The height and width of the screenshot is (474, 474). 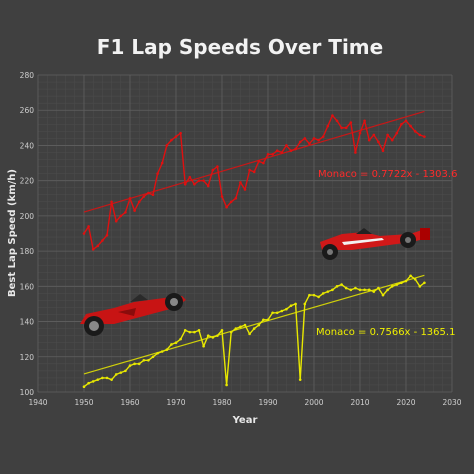 What do you see at coordinates (313, 402) in the screenshot?
I see `x-tick-label: 2000` at bounding box center [313, 402].